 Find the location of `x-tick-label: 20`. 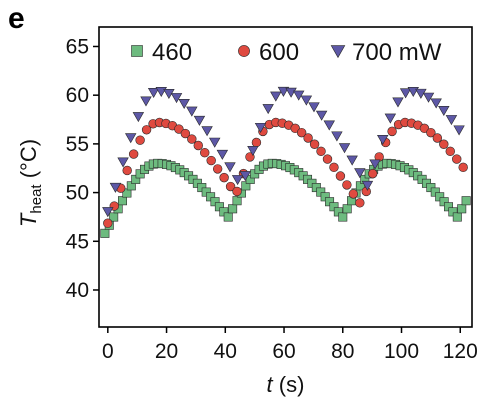

x-tick-label: 20 is located at coordinates (166, 351).